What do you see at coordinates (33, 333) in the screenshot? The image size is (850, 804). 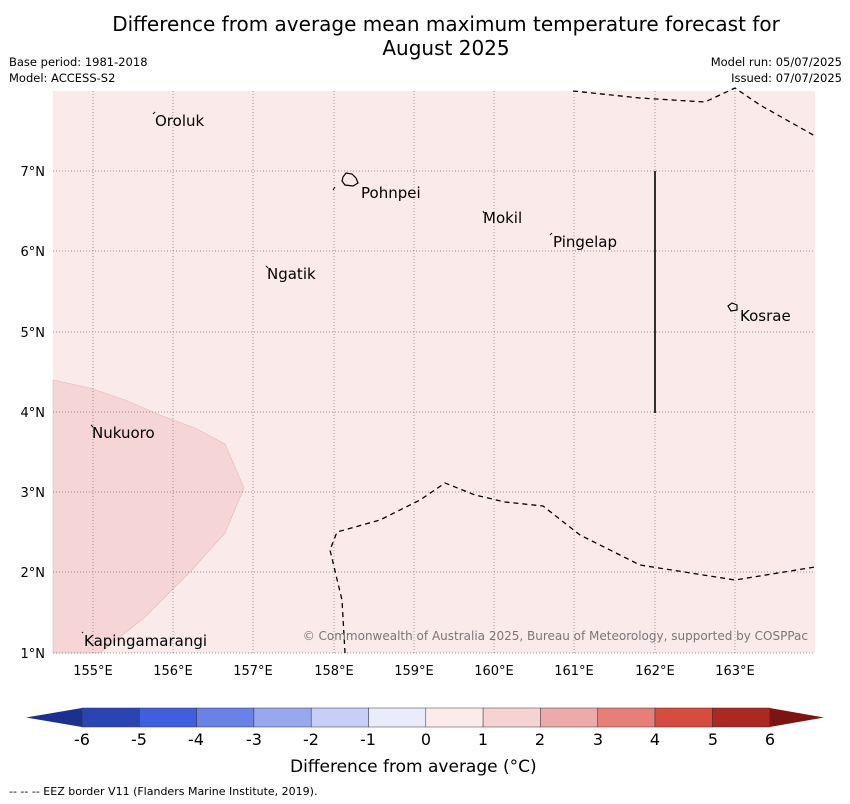 I see `lat-label: 5°N` at bounding box center [33, 333].